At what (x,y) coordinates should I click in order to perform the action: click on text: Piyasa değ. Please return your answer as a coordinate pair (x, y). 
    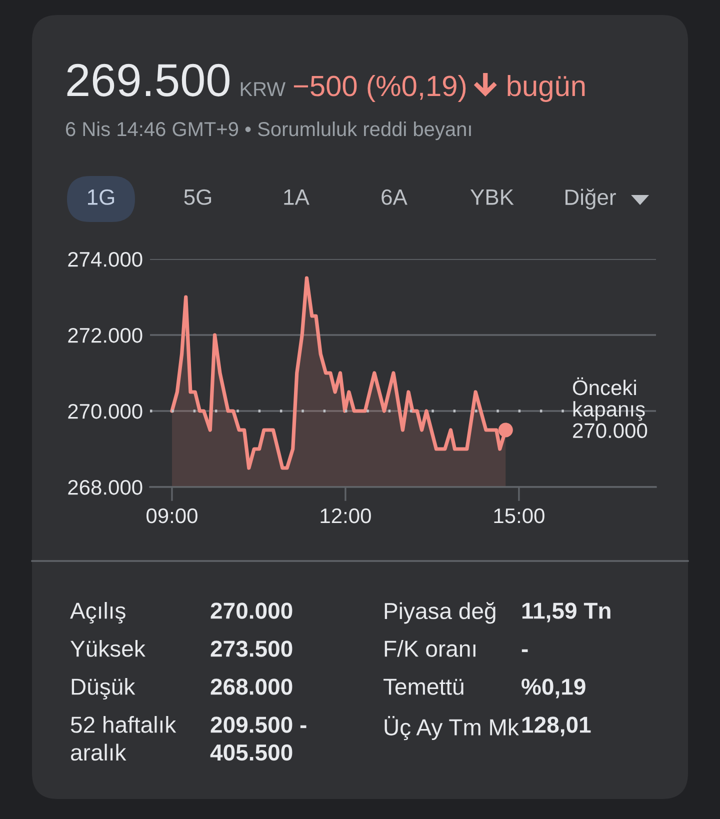
    Looking at the image, I should click on (440, 613).